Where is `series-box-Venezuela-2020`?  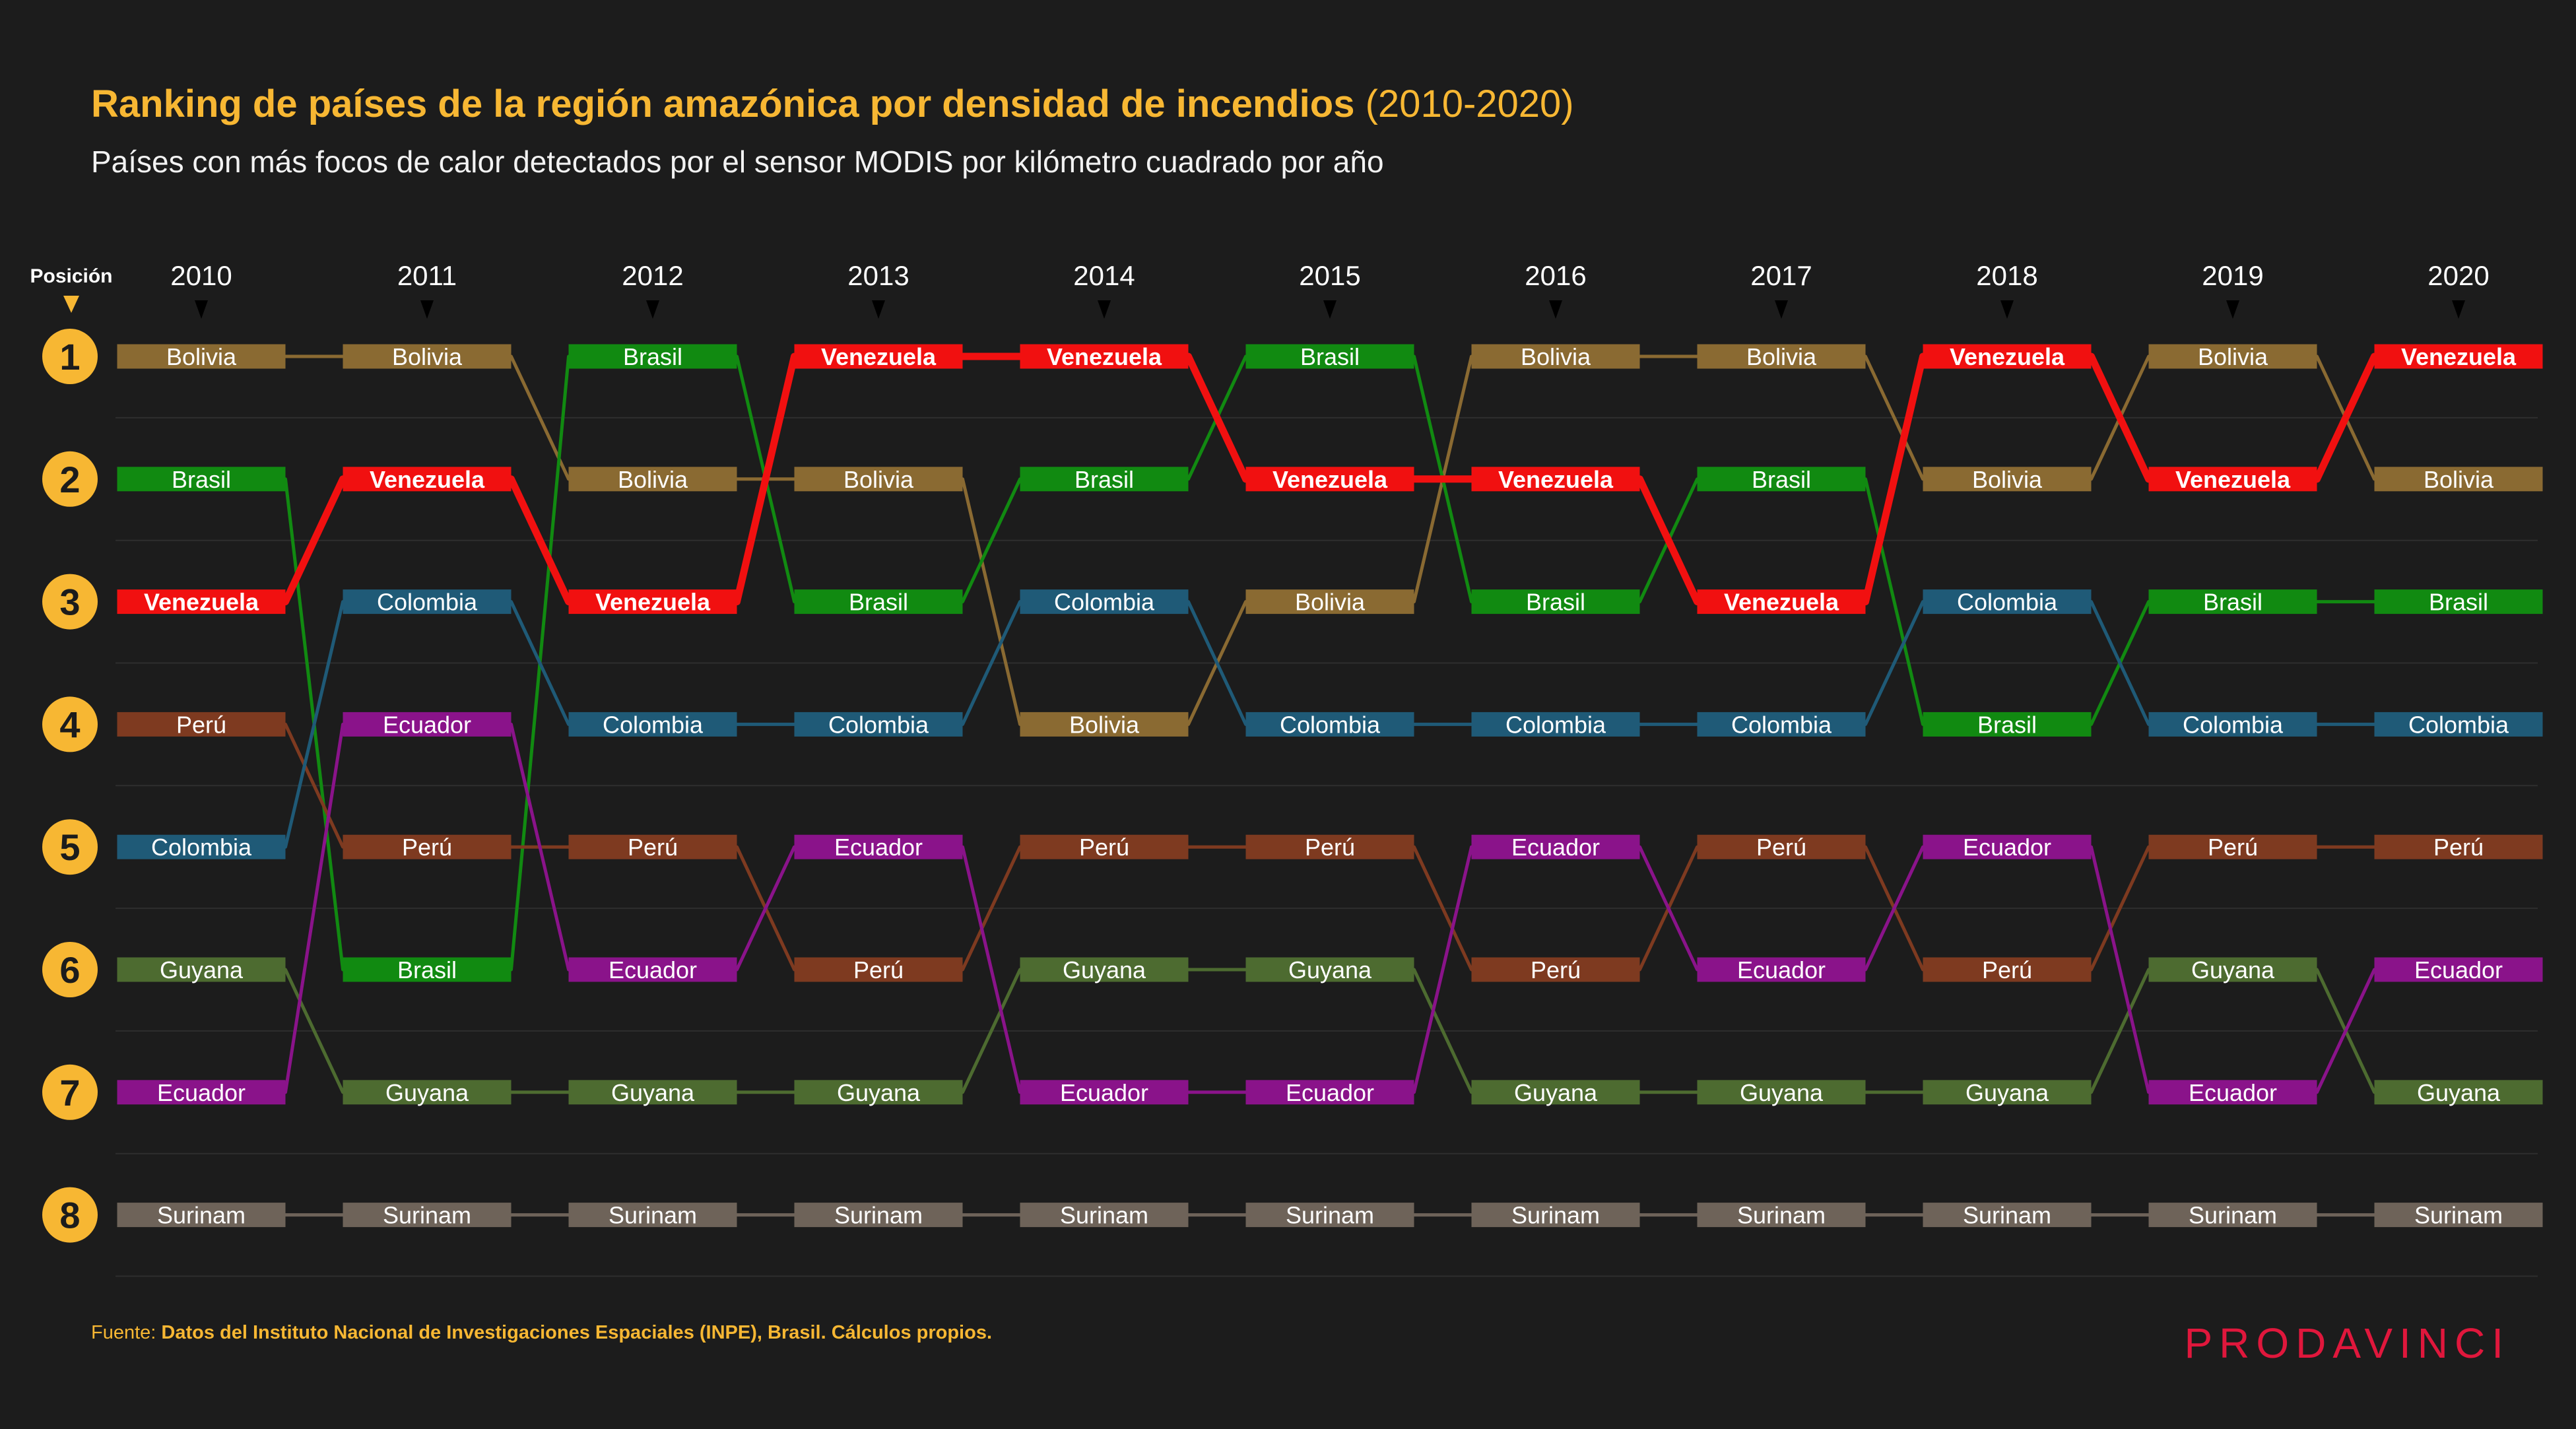
series-box-Venezuela-2020 is located at coordinates (2458, 356).